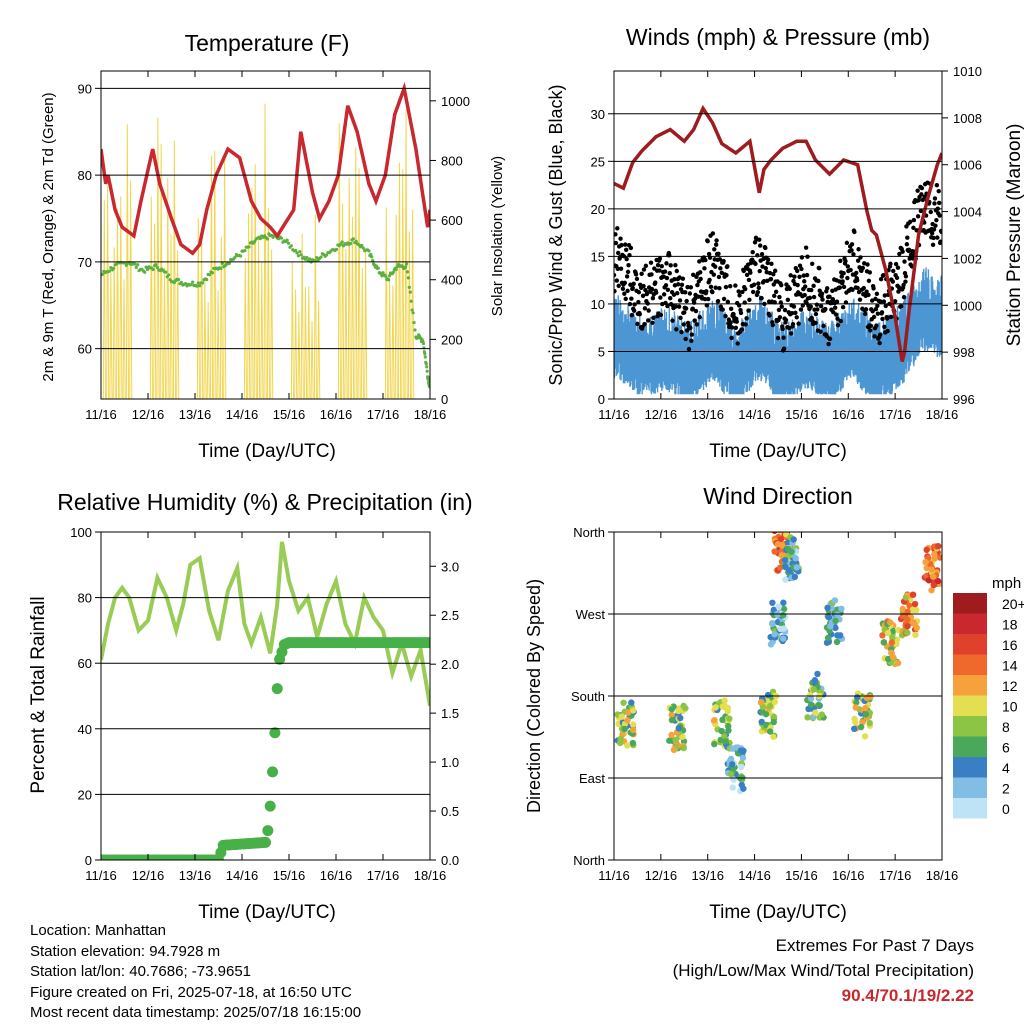 This screenshot has width=1024, height=1024. Describe the element at coordinates (85, 262) in the screenshot. I see `temperature-y-tick-label: 70` at that location.